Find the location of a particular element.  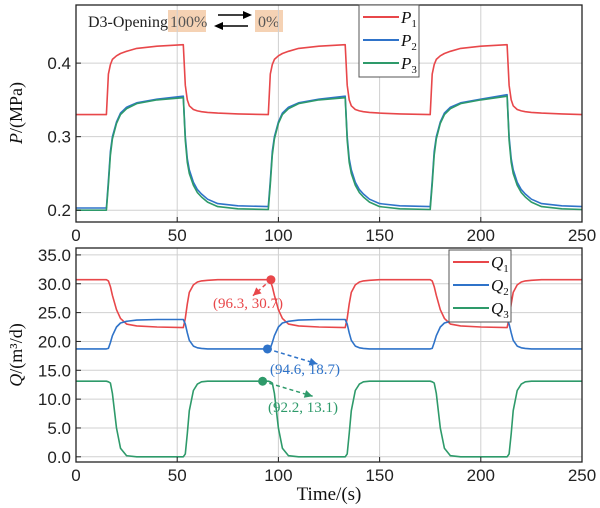

y-tick-label: 5.0 is located at coordinates (59, 428).